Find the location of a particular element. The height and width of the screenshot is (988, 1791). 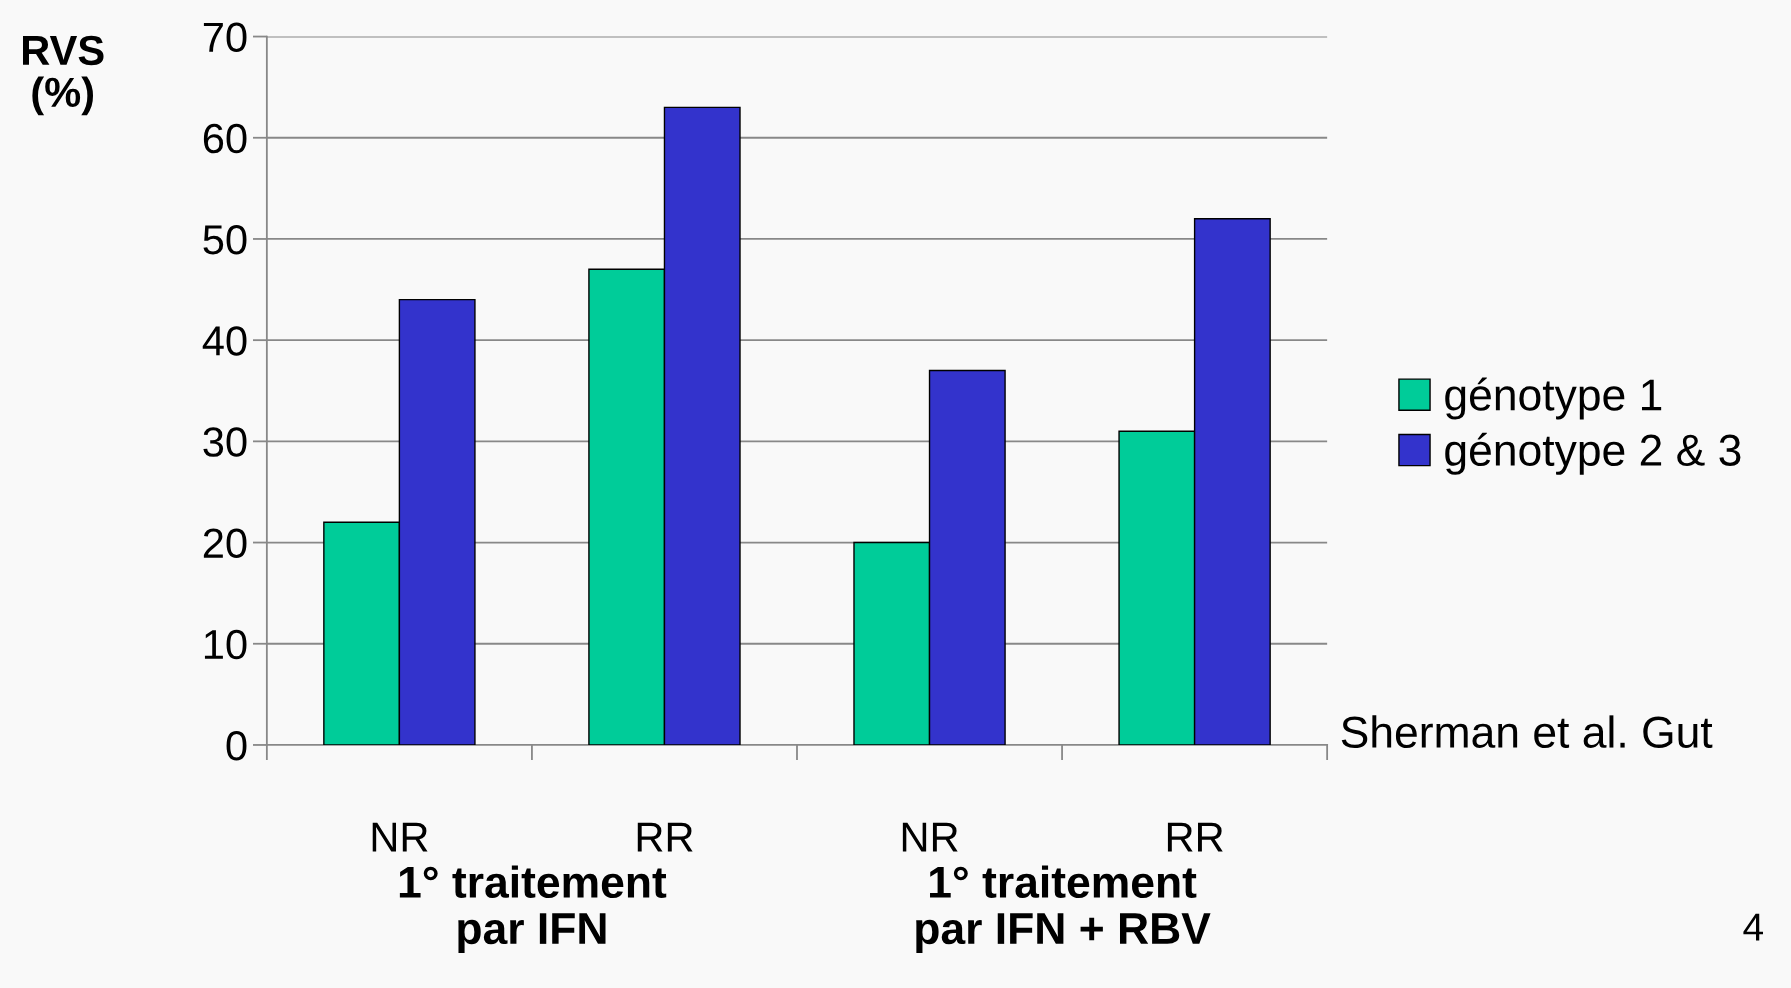

y-tick-label: 30 is located at coordinates (225, 442).